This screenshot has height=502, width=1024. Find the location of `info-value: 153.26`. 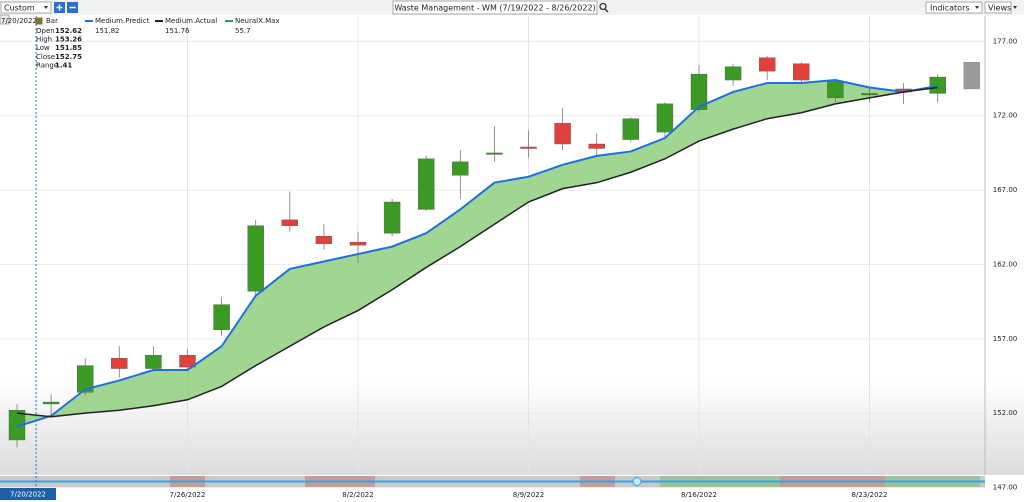

info-value: 153.26 is located at coordinates (68, 40).